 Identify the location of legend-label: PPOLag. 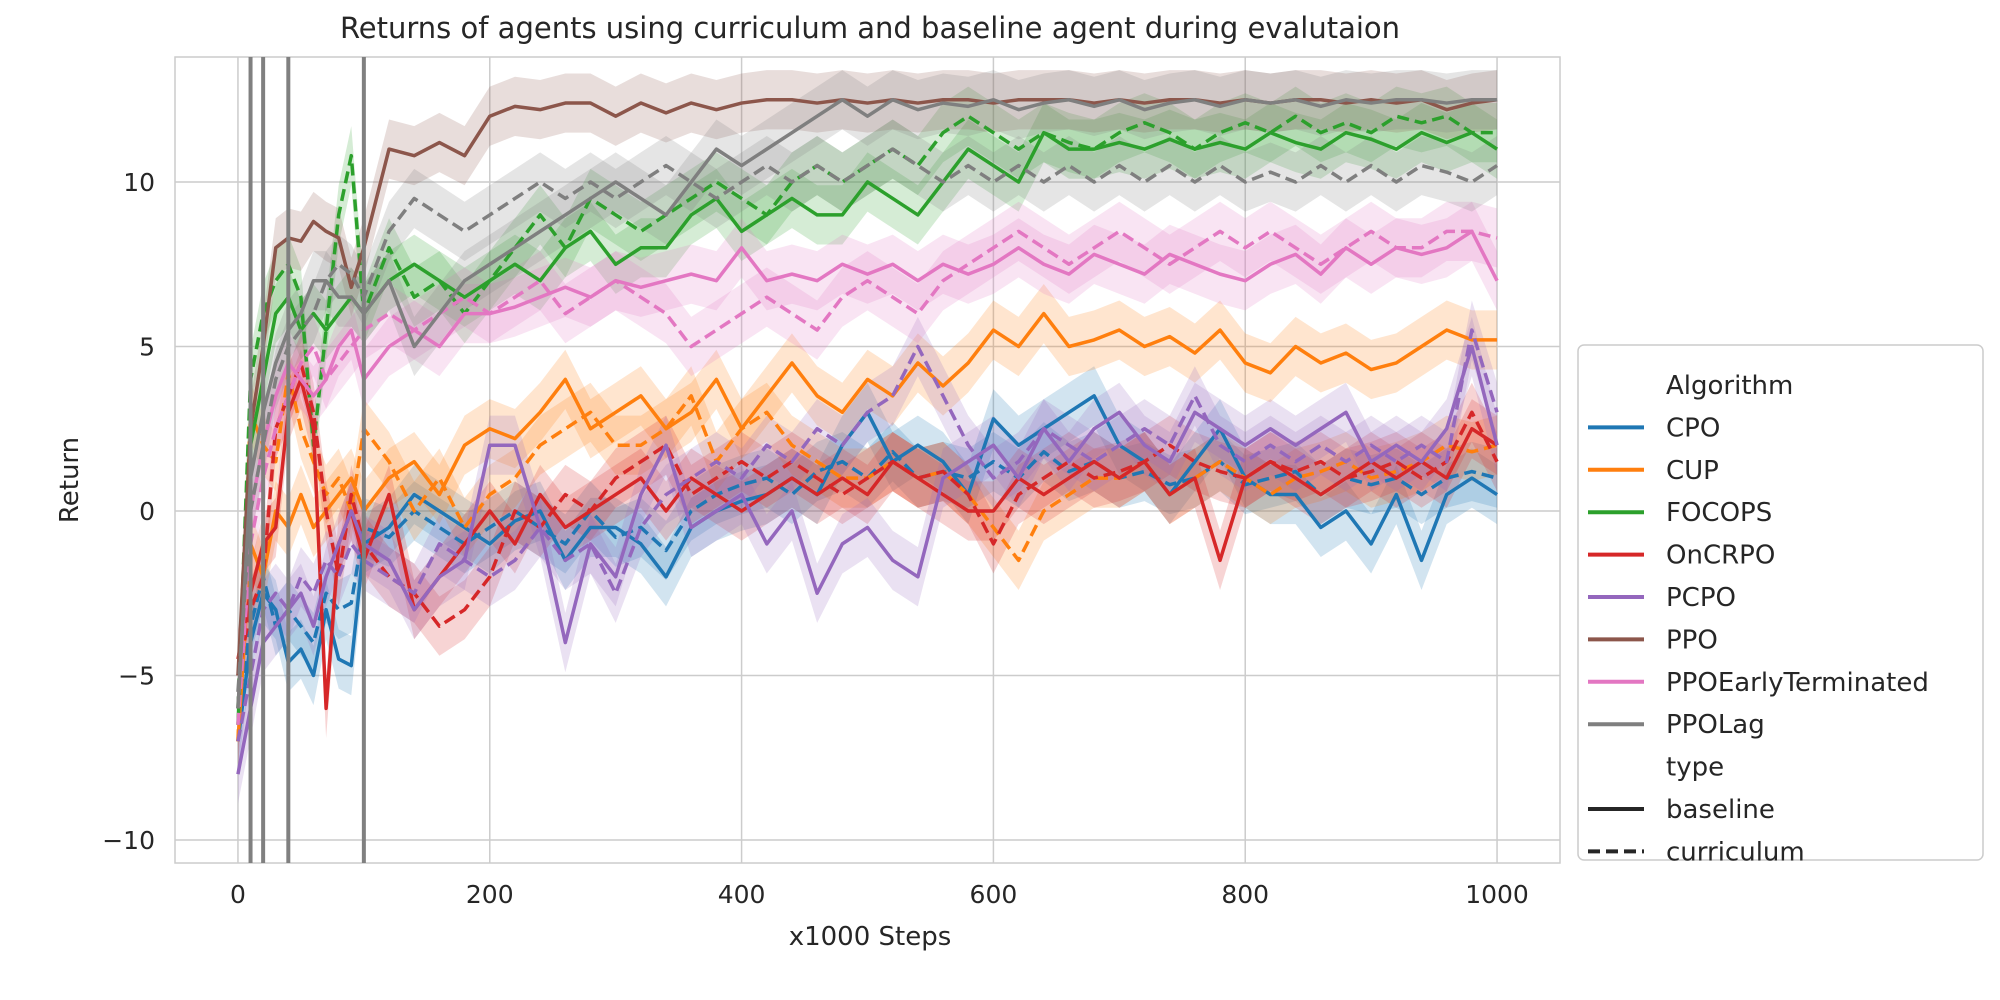
(1715, 725).